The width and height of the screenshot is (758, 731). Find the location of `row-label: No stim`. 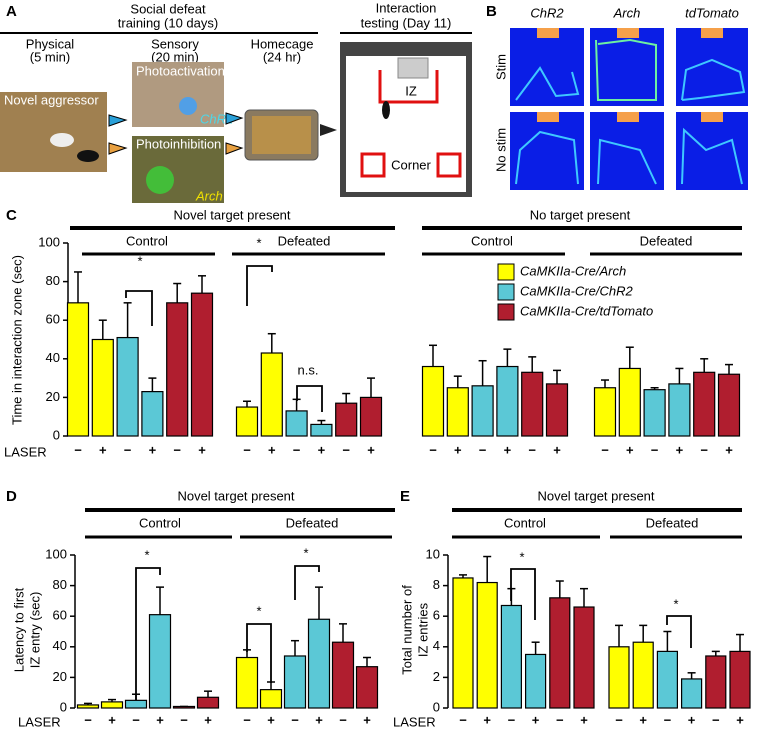

row-label: No stim is located at coordinates (500, 150).